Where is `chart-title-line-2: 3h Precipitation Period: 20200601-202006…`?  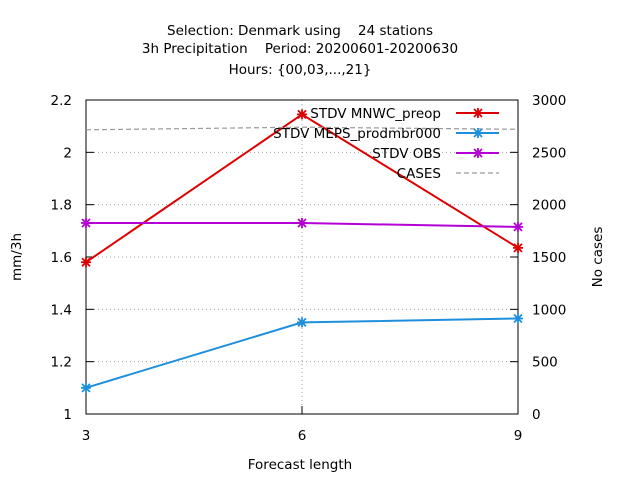 chart-title-line-2: 3h Precipitation Period: 20200601-202006… is located at coordinates (300, 49).